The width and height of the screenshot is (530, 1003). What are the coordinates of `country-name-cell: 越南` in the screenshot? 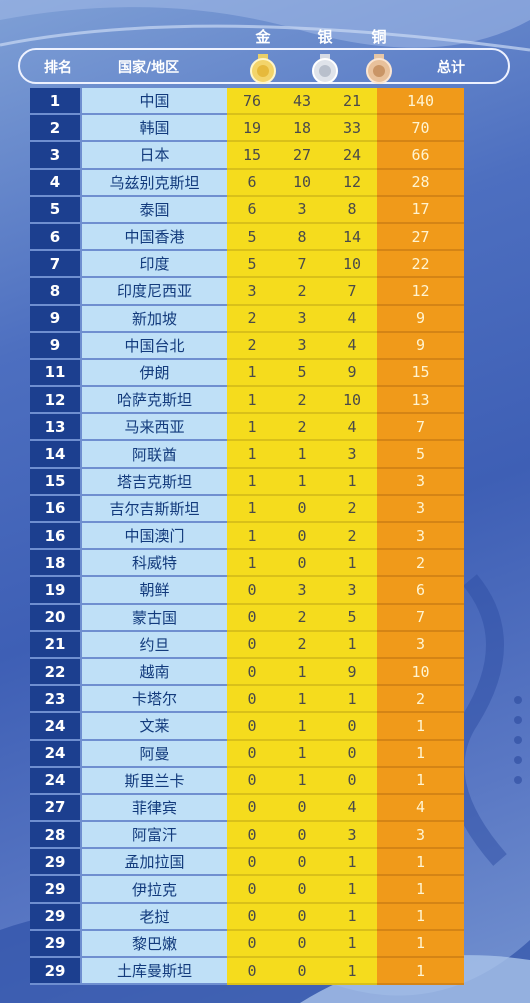 It's located at (153, 672).